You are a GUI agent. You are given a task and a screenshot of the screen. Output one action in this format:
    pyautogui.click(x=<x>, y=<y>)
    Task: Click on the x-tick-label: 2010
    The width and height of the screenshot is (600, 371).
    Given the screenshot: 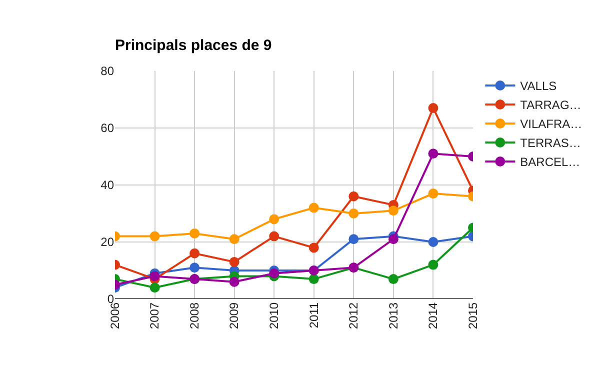 What is the action you would take?
    pyautogui.click(x=274, y=316)
    